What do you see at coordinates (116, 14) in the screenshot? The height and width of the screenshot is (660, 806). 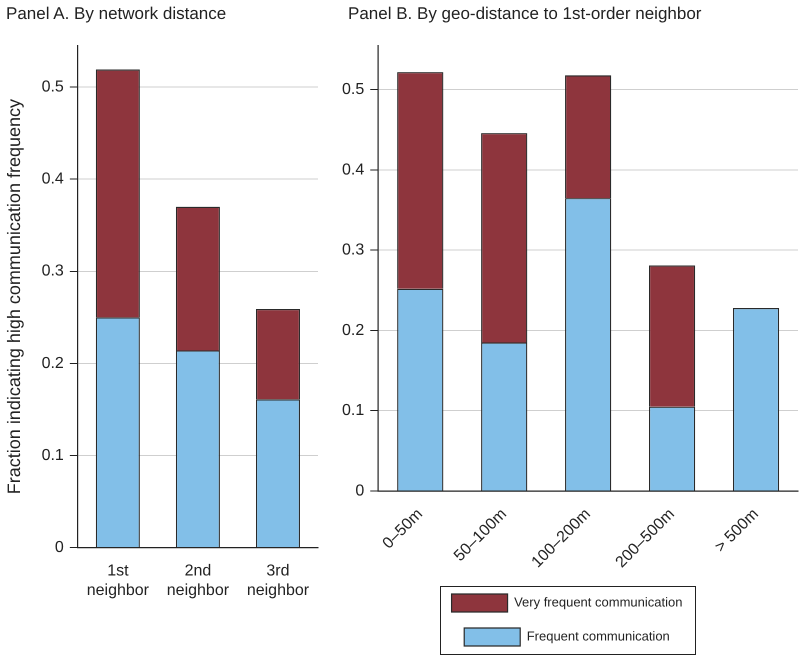 I see `chart-title: Panel A. By network distance` at bounding box center [116, 14].